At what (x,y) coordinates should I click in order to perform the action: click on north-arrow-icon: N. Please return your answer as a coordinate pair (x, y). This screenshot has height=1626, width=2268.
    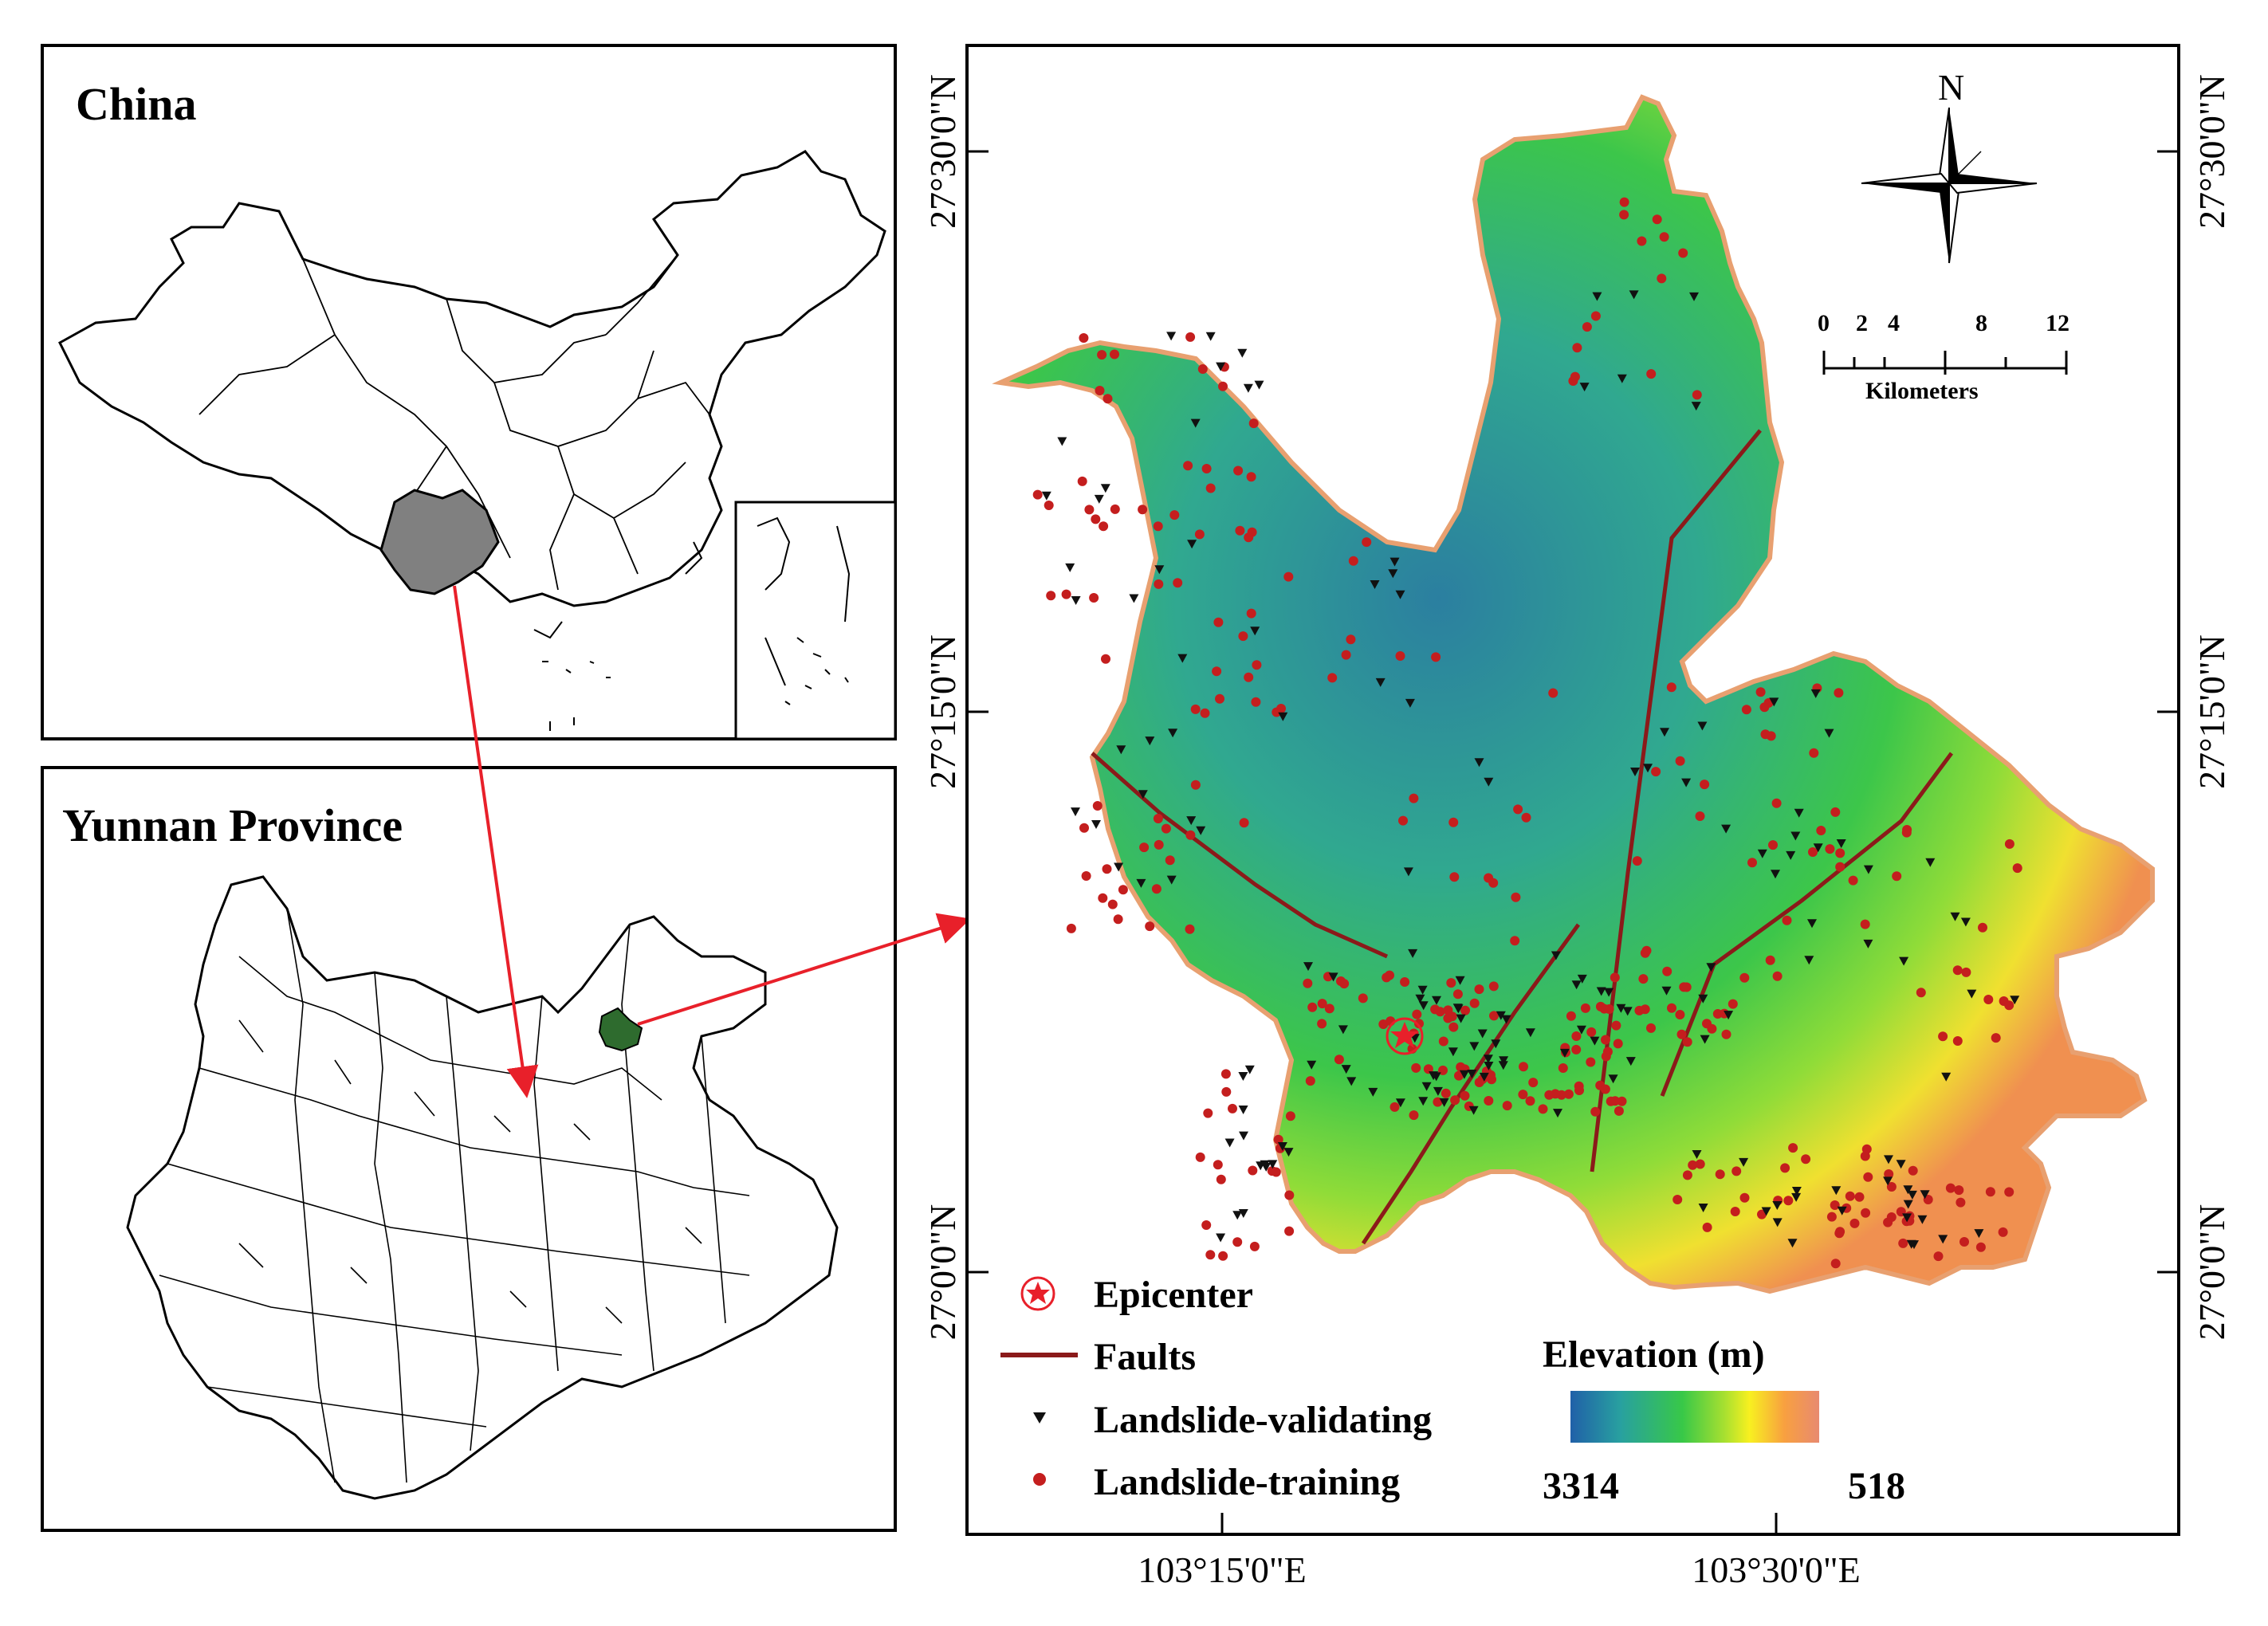
    Looking at the image, I should click on (1950, 166).